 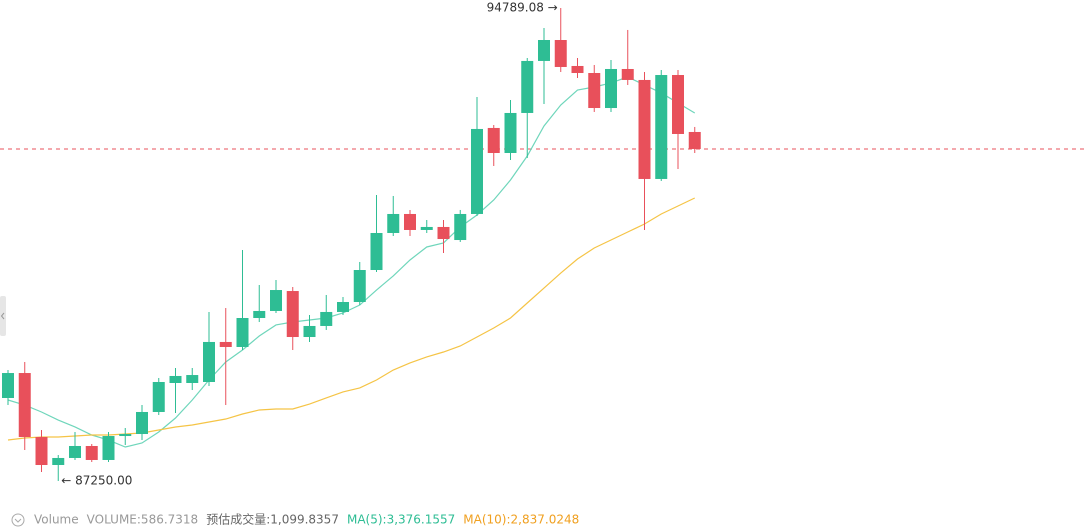 I want to click on collapse-icon, so click(x=18, y=520).